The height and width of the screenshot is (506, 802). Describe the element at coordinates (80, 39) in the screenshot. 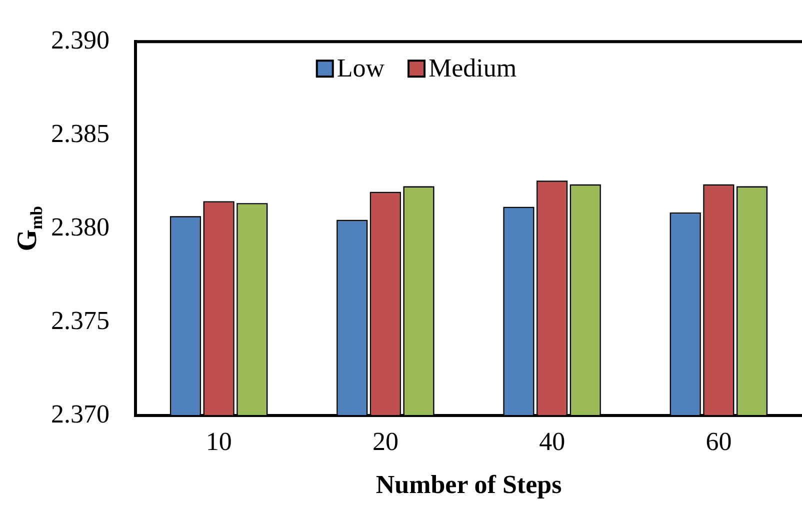

I see `y-tick-label: 2.390` at that location.